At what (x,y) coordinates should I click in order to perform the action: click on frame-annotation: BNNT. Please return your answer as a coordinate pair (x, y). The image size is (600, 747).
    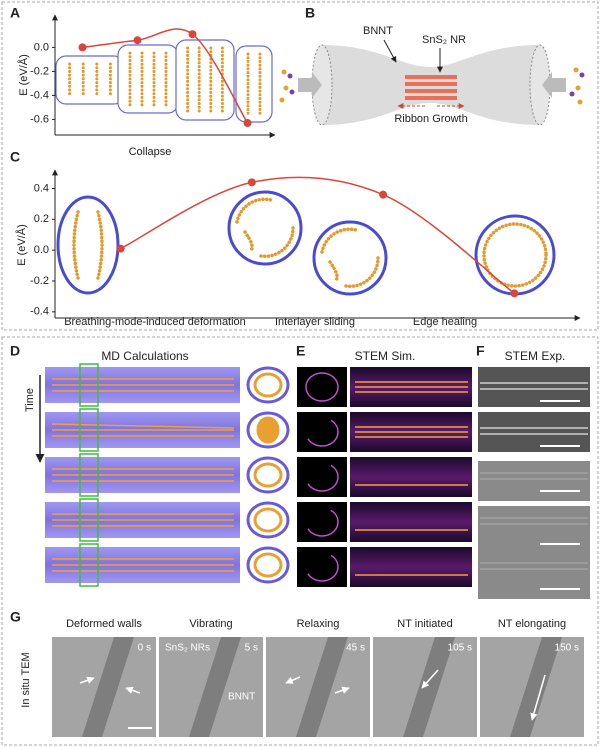
    Looking at the image, I should click on (241, 697).